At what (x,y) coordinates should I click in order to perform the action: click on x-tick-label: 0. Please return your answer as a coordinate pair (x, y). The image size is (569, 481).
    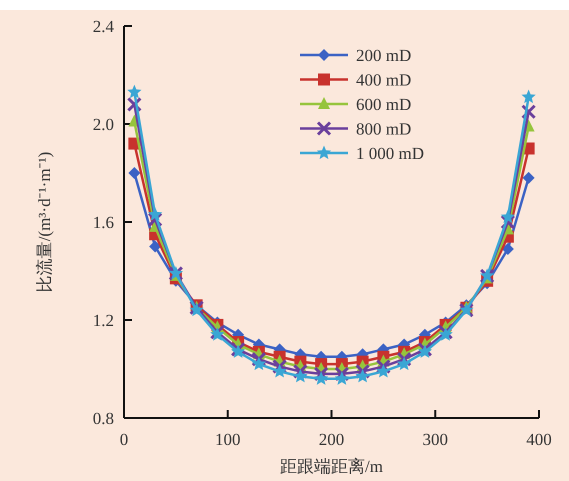
    Looking at the image, I should click on (124, 439).